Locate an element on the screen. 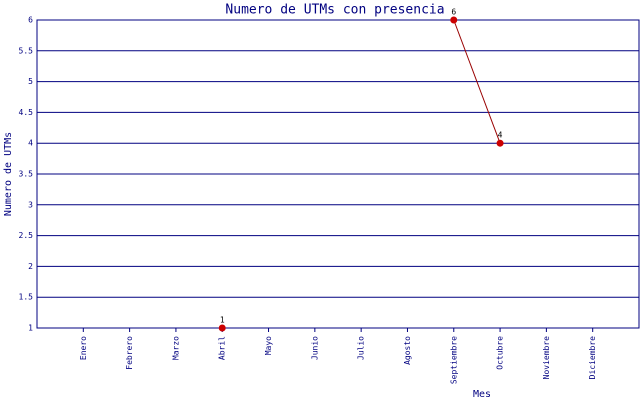  y-tick-label: 2.5 is located at coordinates (26, 235).